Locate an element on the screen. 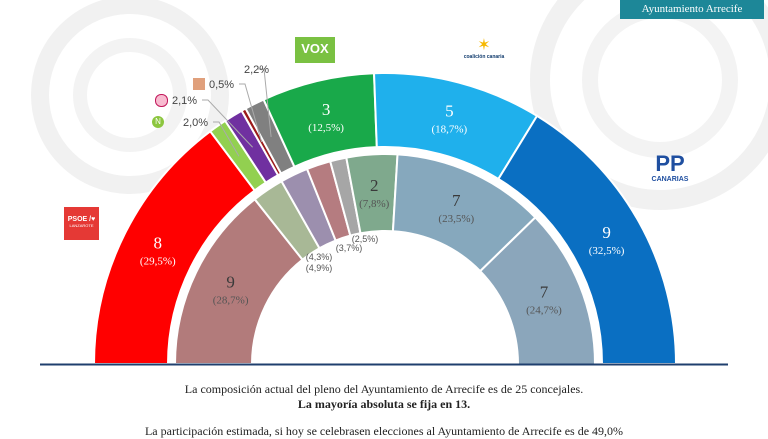  slice-seats-label: 2 is located at coordinates (374, 185).